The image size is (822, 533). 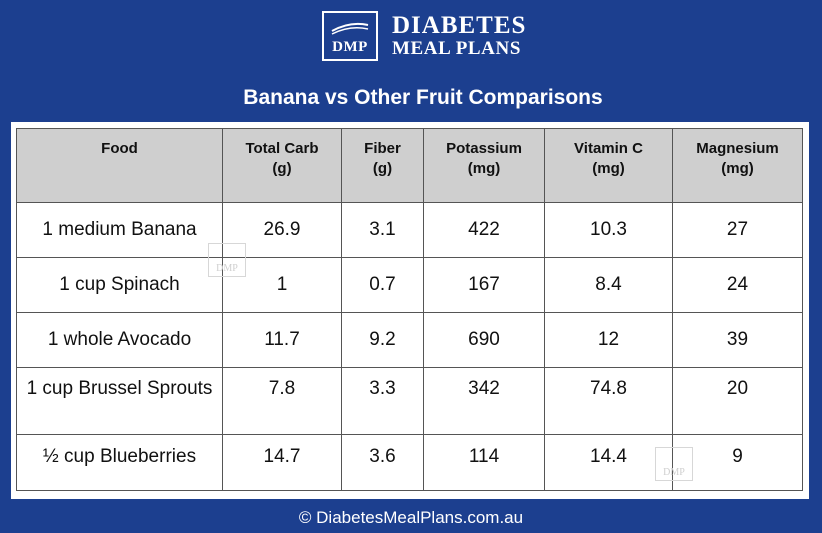 I want to click on cell-total-carb: 26.9, so click(x=282, y=230).